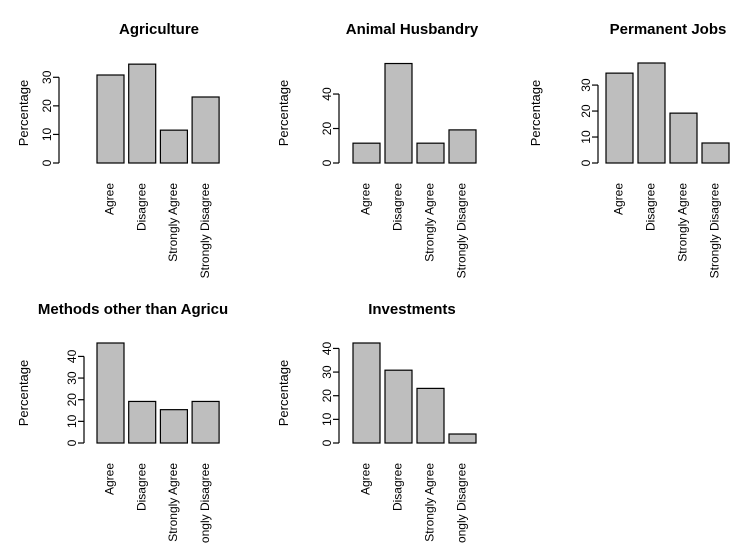  I want to click on chart-title: Permanent Jobs, so click(668, 29).